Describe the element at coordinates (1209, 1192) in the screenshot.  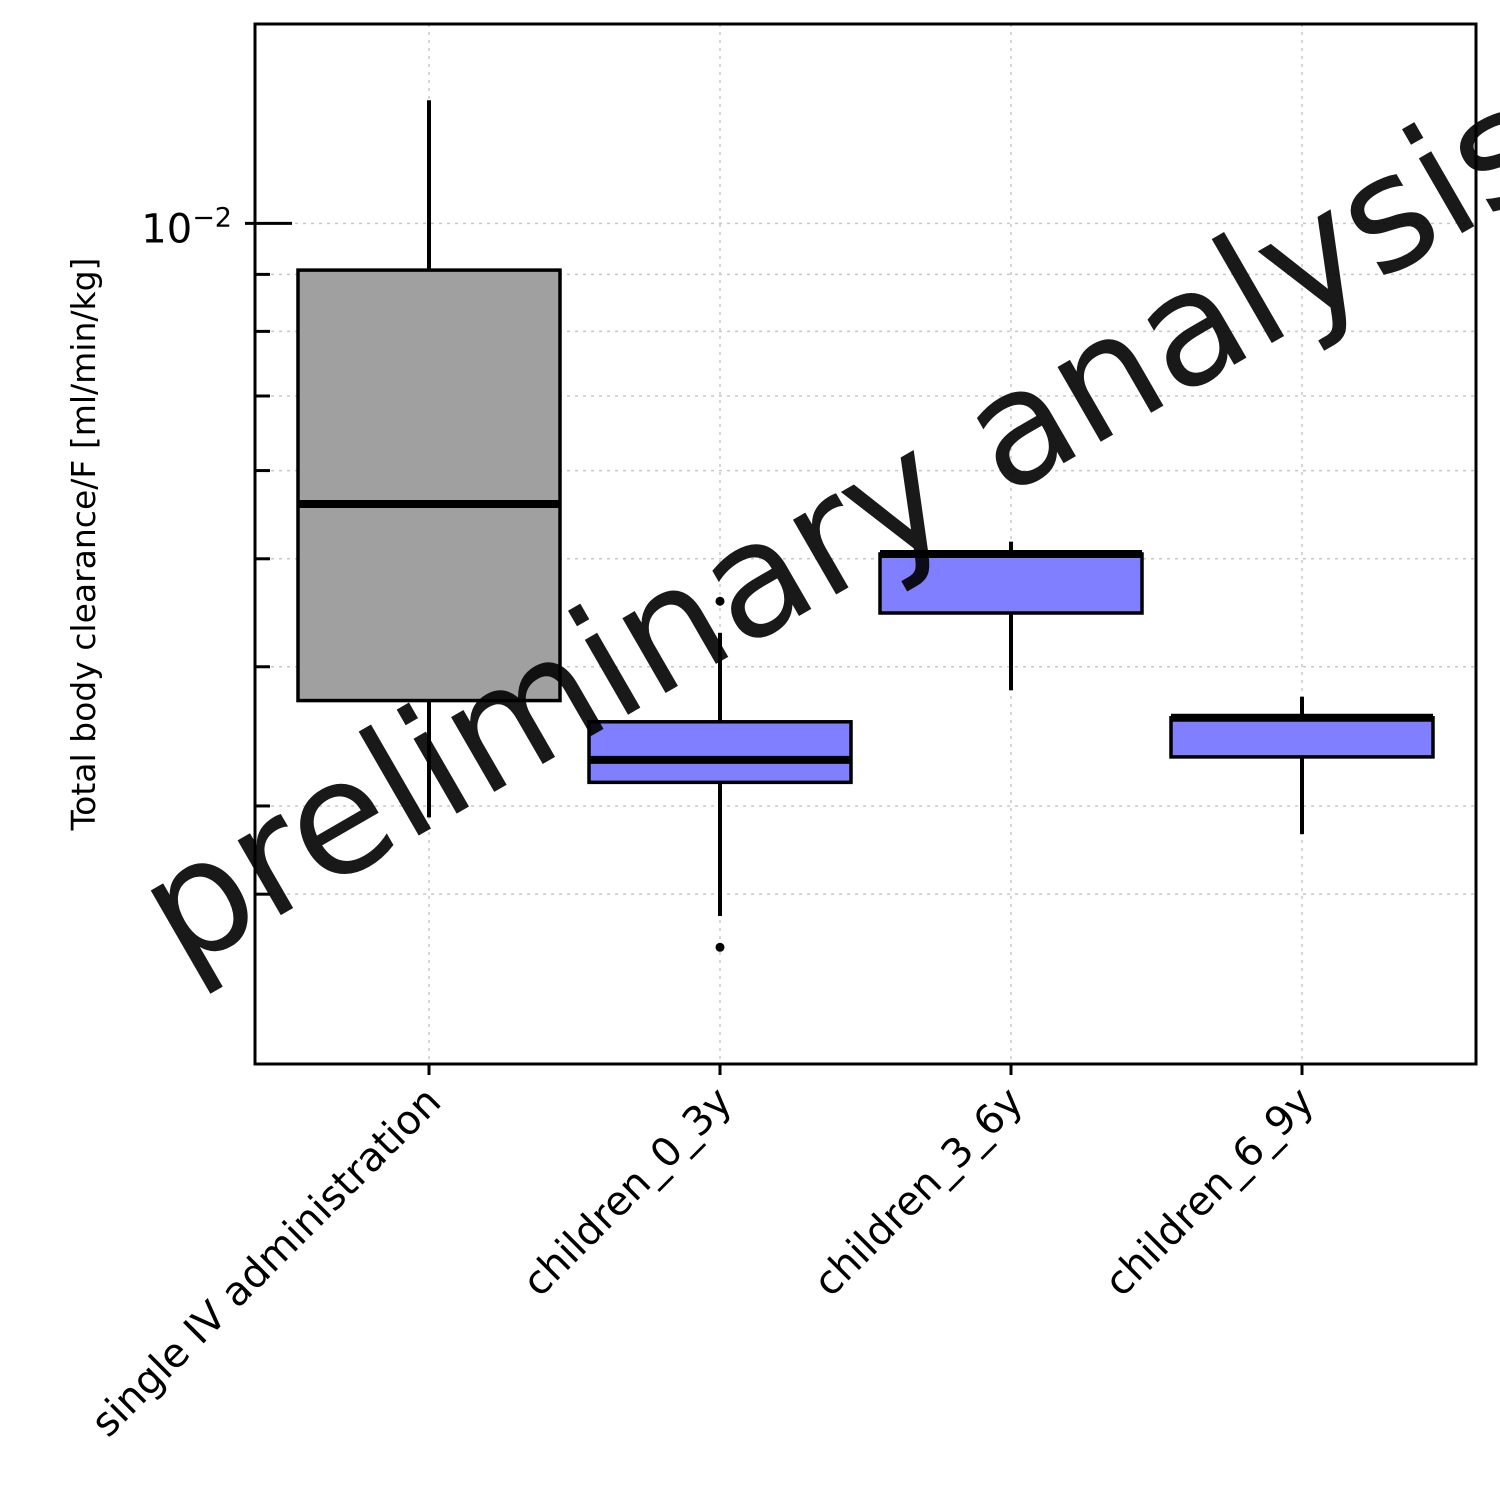
I see `x-tick-label: children_6_9y` at that location.